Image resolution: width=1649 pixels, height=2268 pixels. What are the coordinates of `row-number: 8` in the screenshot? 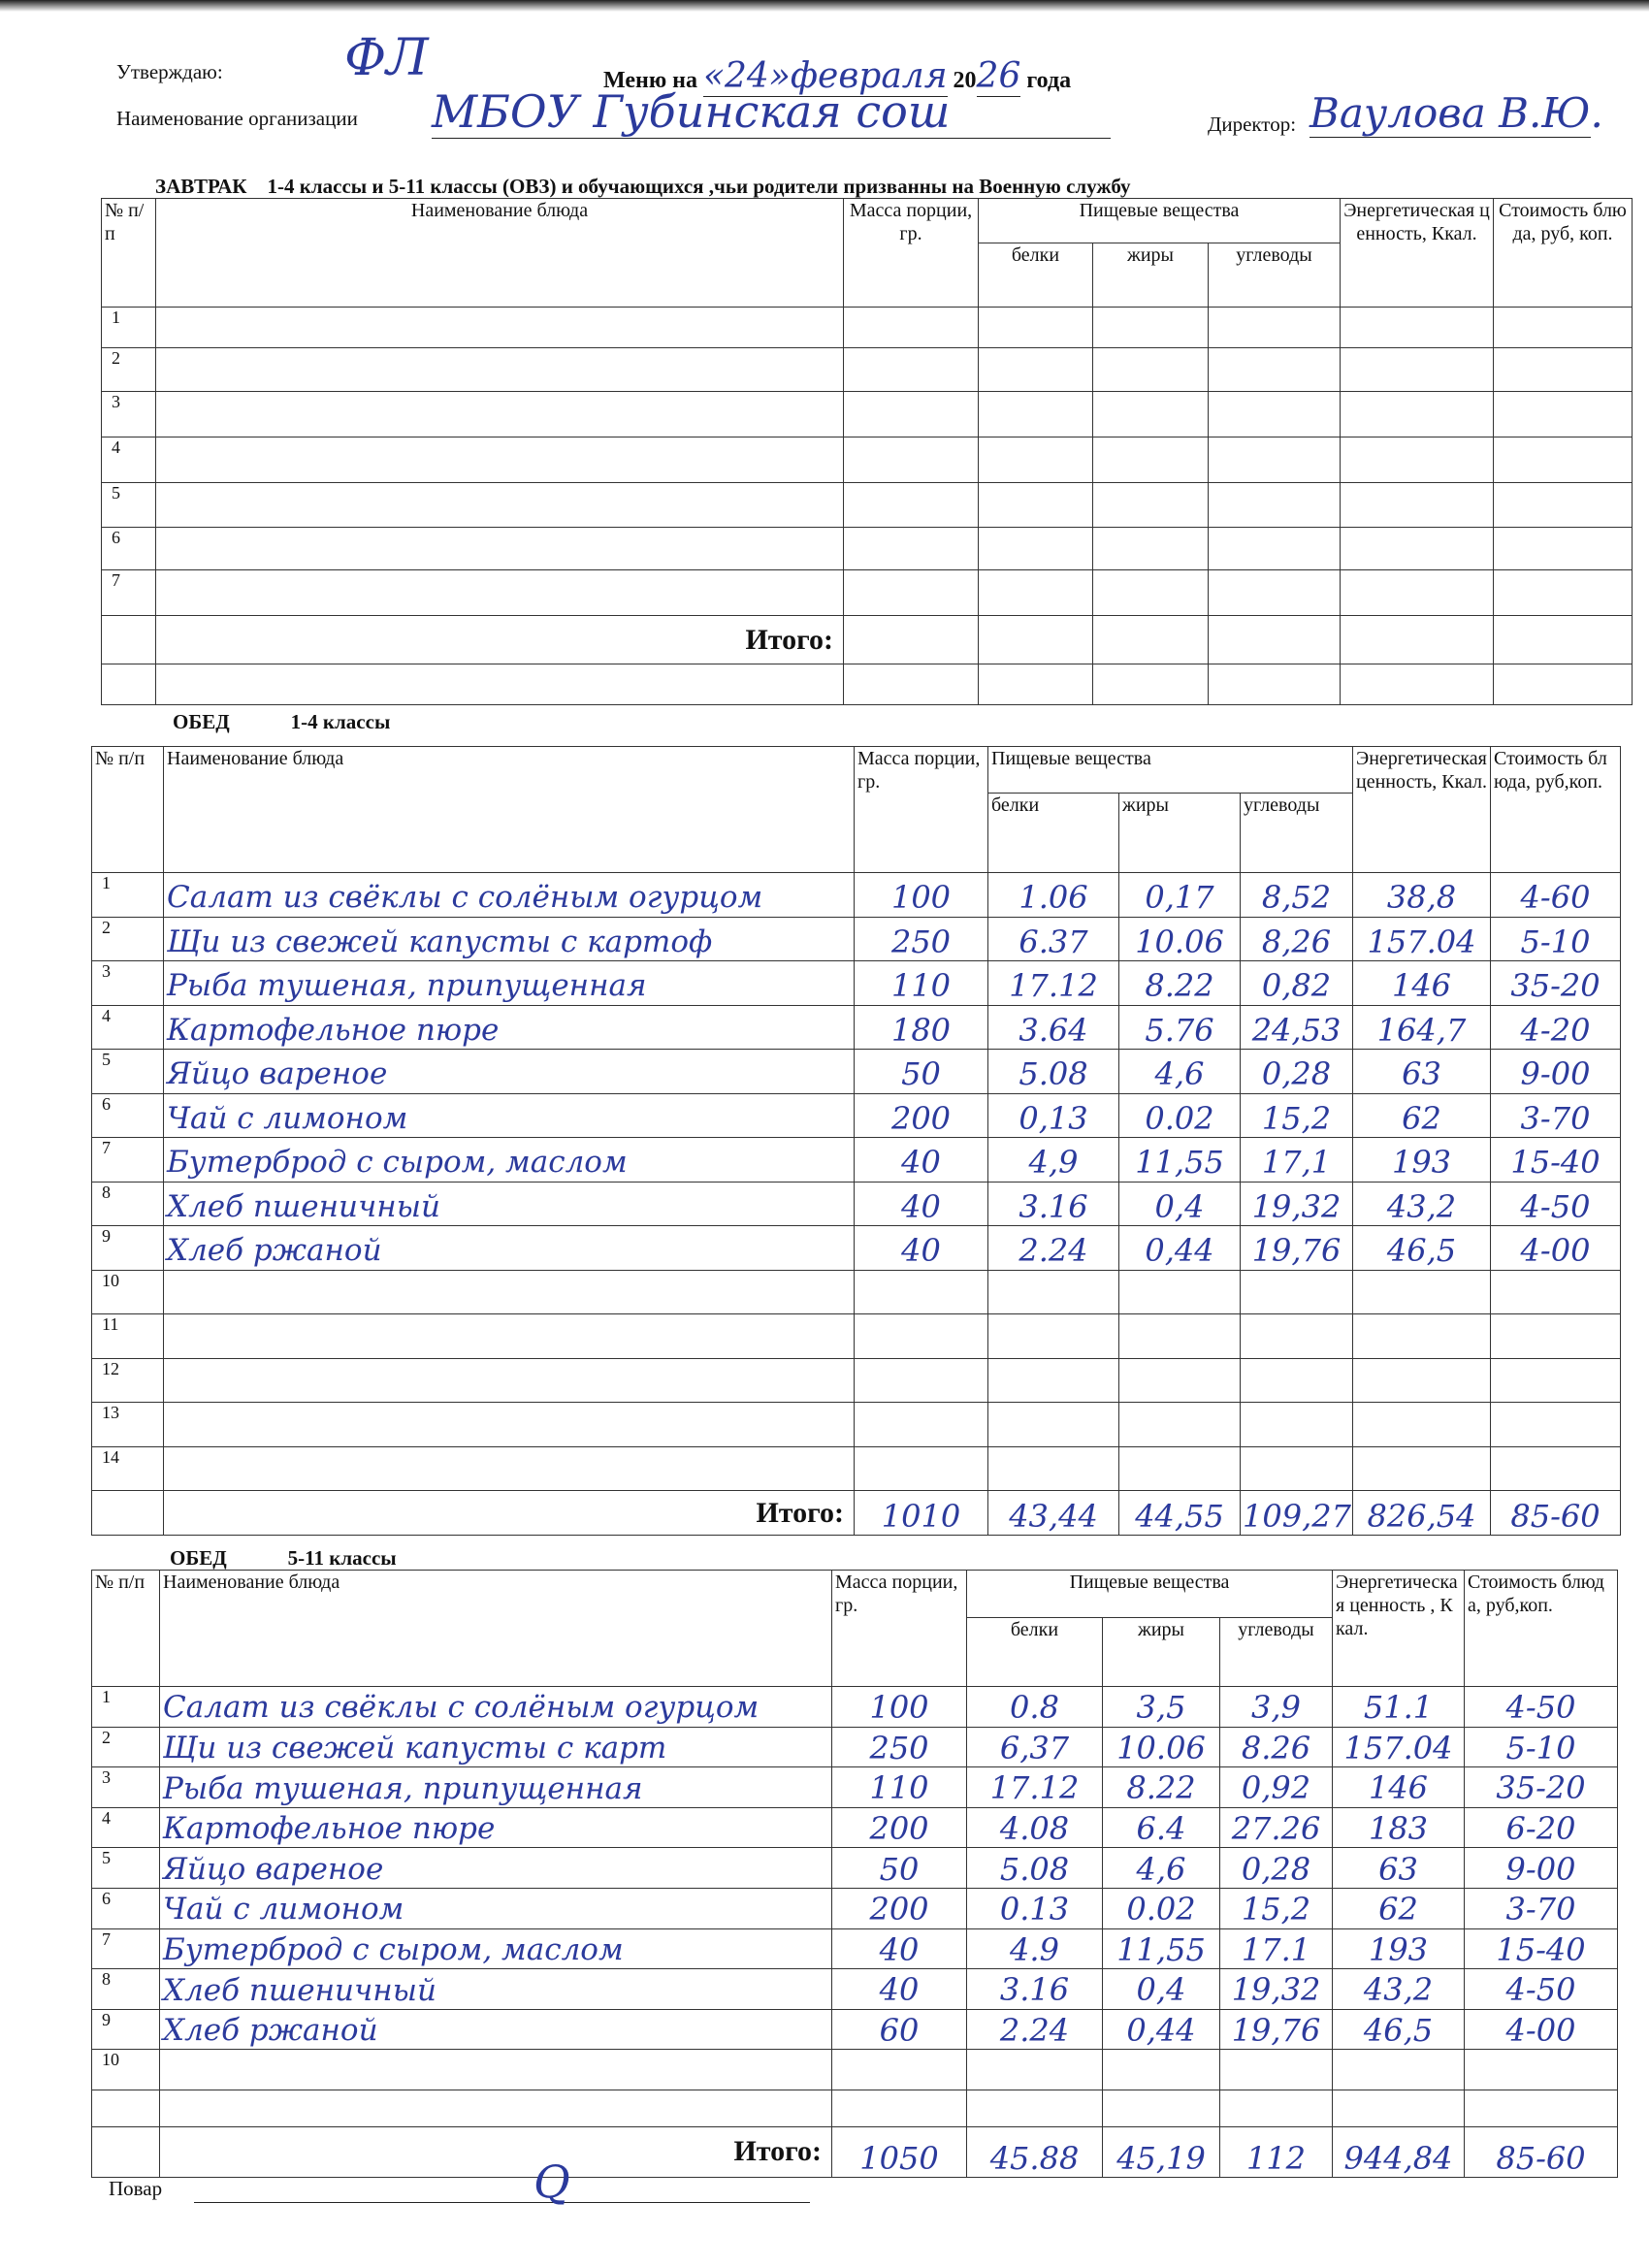 It's located at (125, 1989).